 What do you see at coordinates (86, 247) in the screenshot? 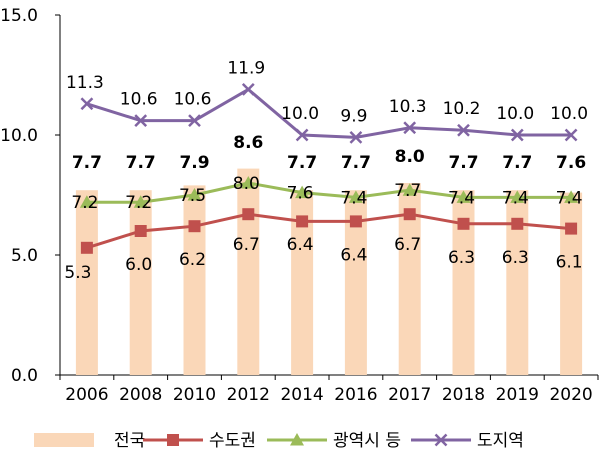
I see `point-수도권-2006` at bounding box center [86, 247].